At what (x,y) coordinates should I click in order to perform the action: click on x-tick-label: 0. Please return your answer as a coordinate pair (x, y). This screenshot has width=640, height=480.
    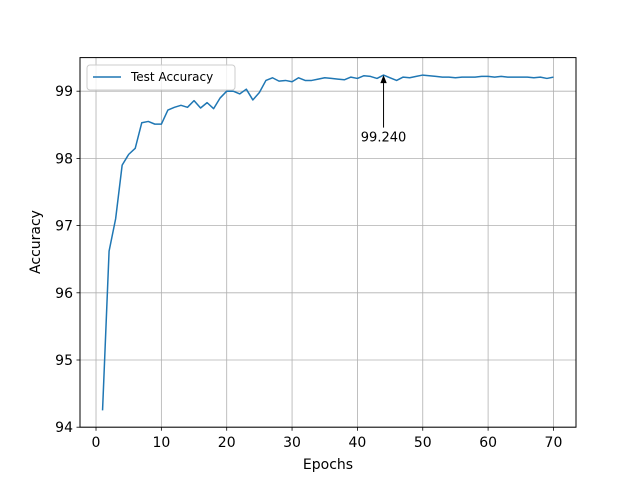
    Looking at the image, I should click on (96, 443).